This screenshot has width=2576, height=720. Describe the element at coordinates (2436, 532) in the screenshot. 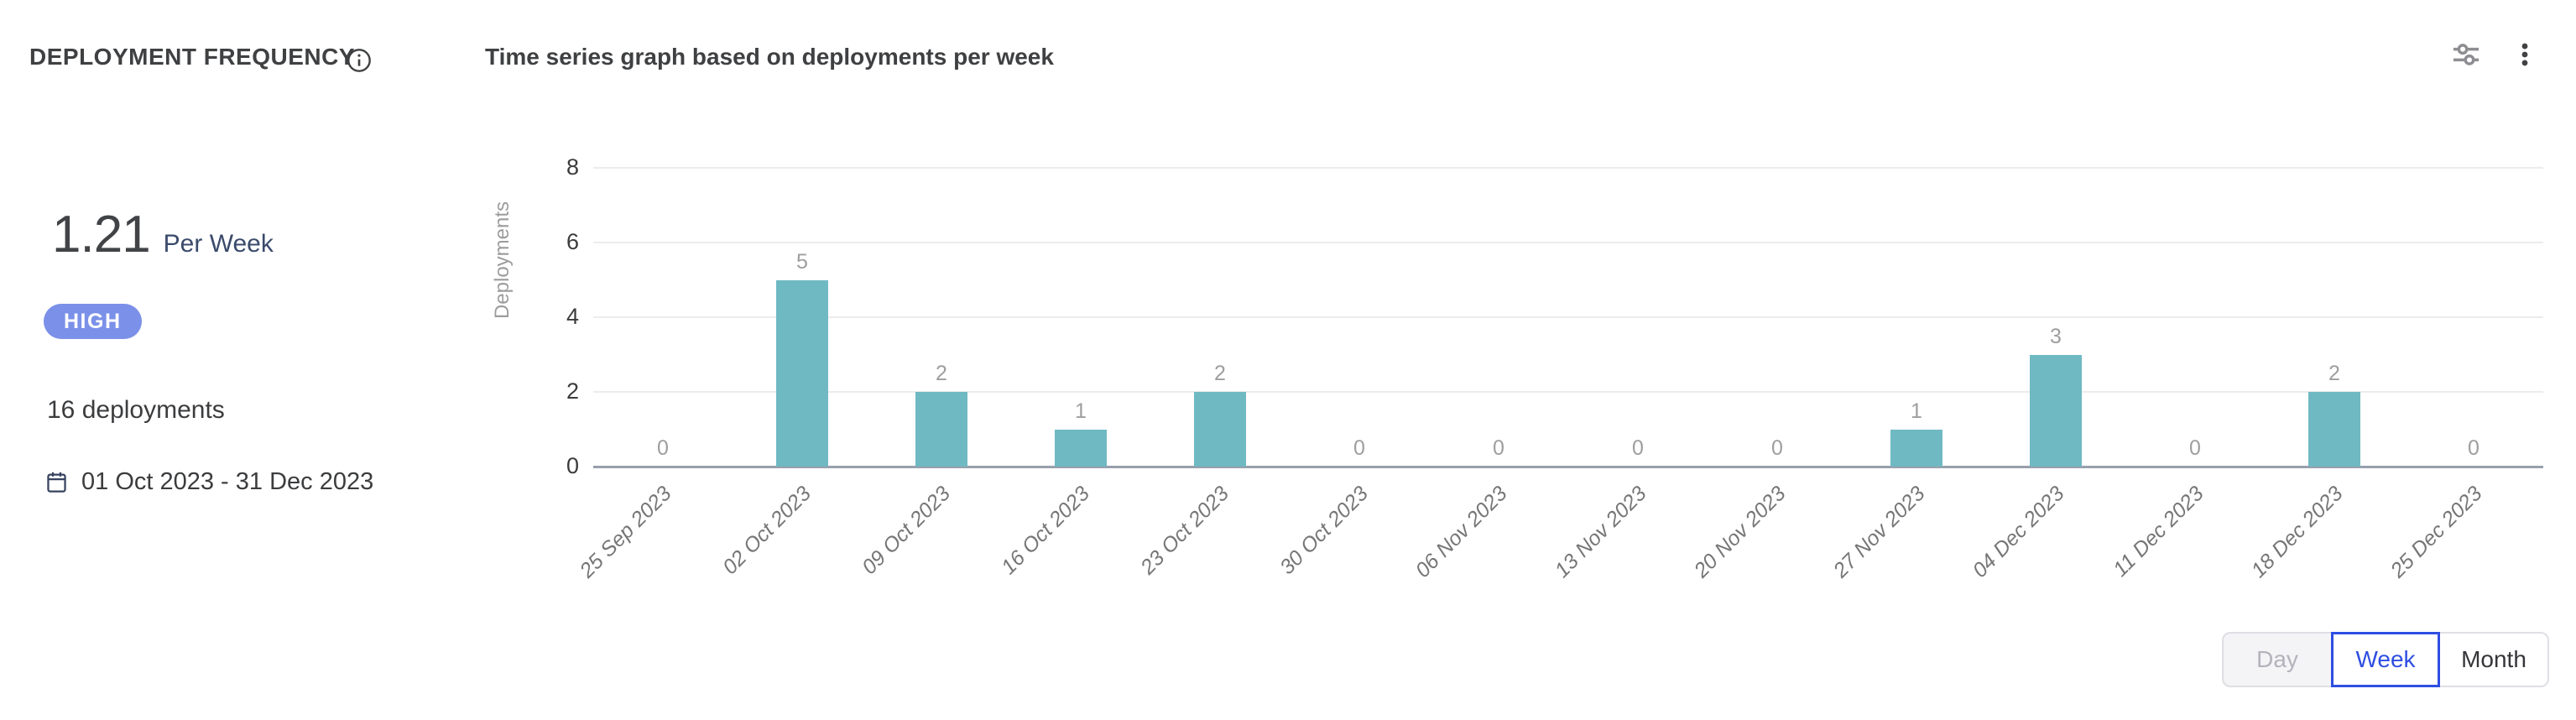

I see `x-tick-25 Dec 2023: 25 Dec 2023` at that location.